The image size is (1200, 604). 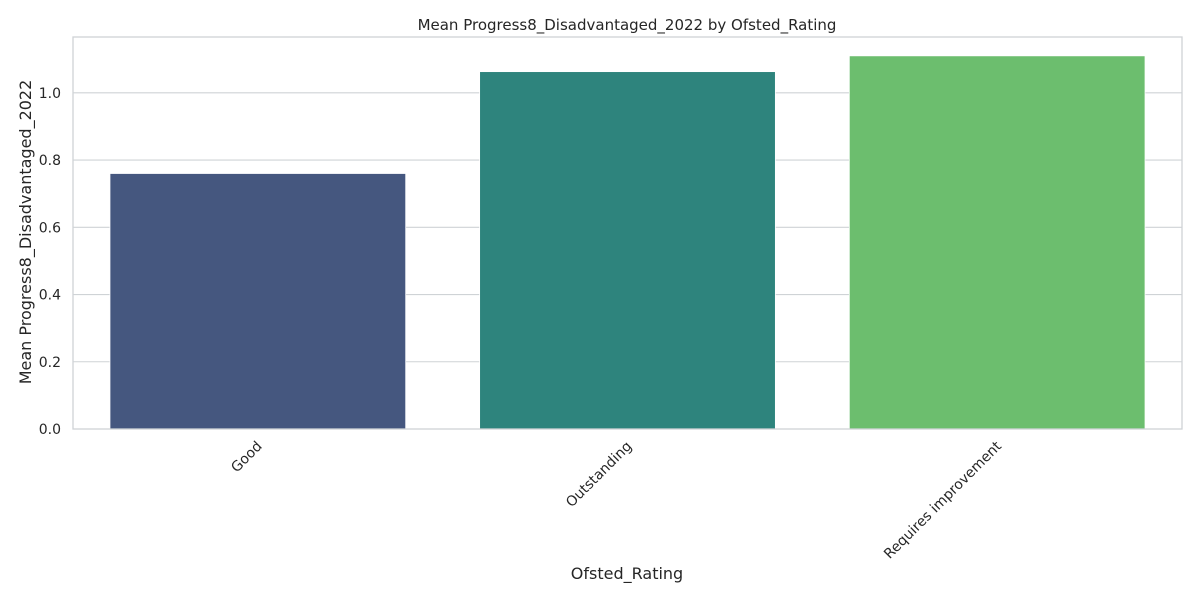 I want to click on bar-good, so click(x=258, y=301).